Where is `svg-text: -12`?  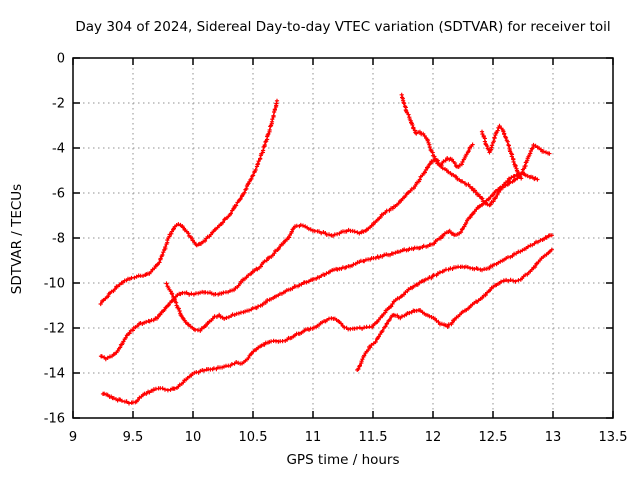 svg-text: -12 is located at coordinates (54, 329).